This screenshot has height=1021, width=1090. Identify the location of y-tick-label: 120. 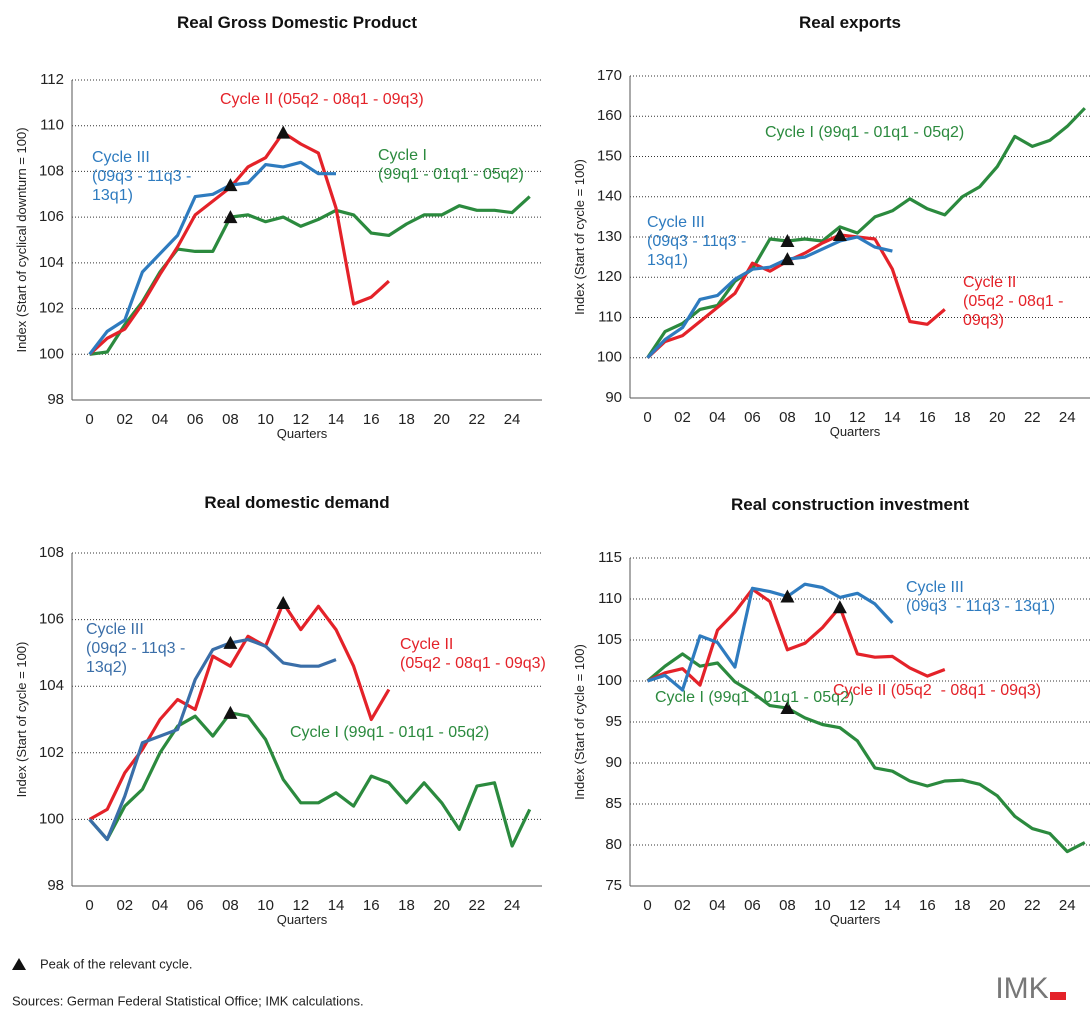
(609, 276).